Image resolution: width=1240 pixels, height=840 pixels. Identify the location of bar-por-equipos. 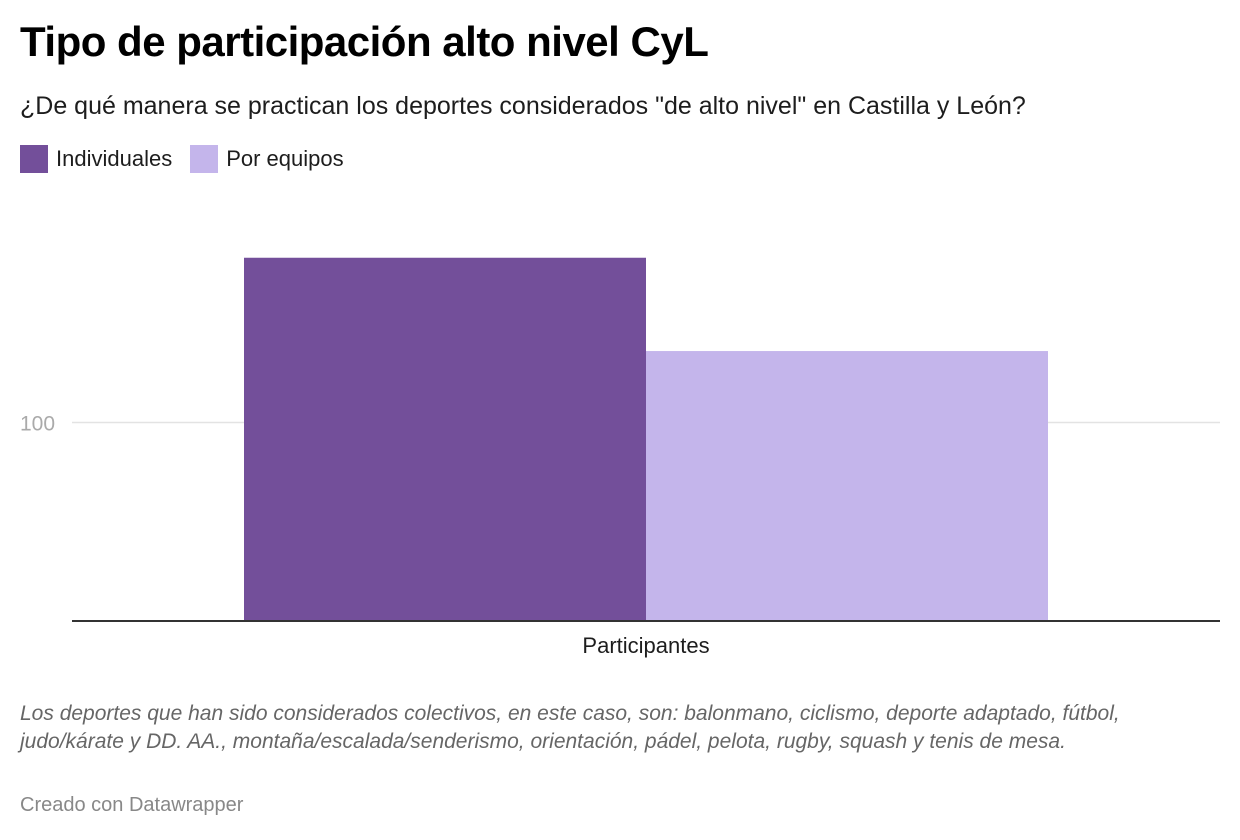
(847, 486).